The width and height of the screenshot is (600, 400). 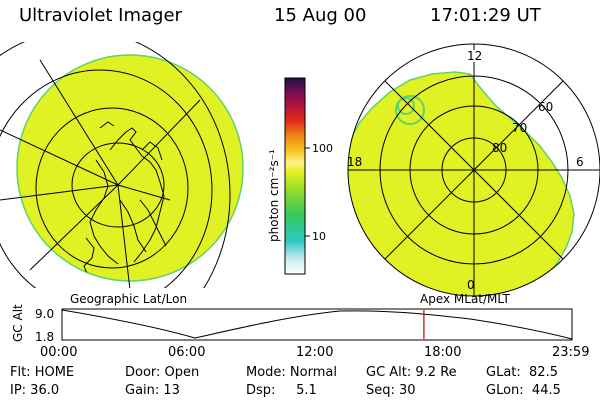 I want to click on mode-status: Mode: Normal, so click(x=291, y=372).